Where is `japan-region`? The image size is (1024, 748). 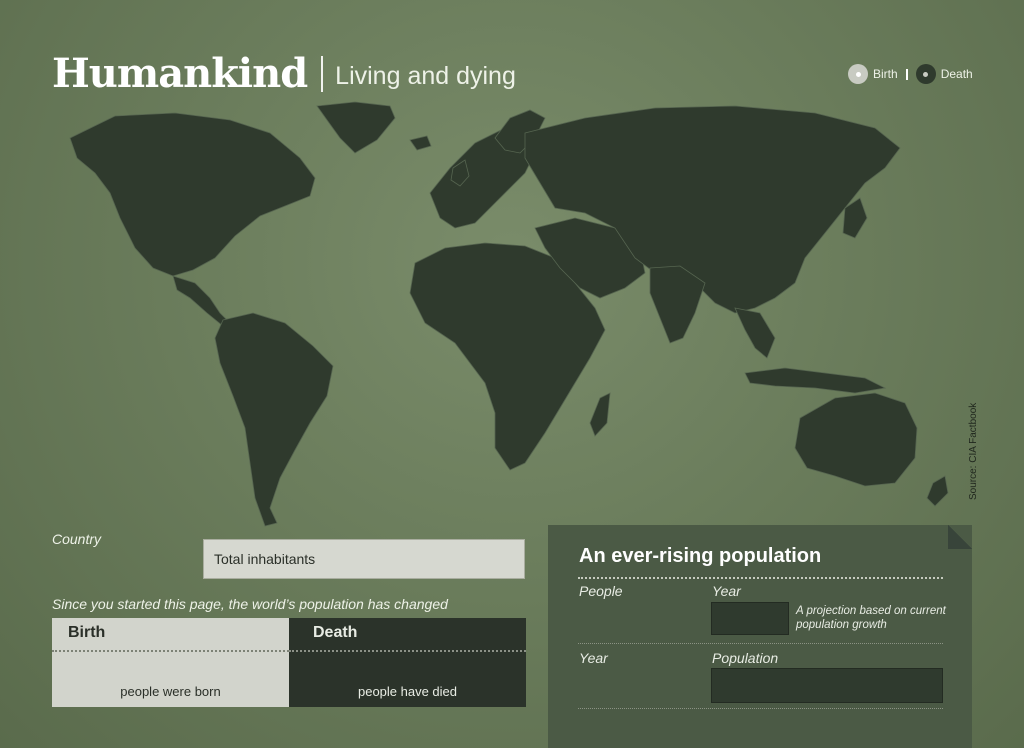 japan-region is located at coordinates (855, 218).